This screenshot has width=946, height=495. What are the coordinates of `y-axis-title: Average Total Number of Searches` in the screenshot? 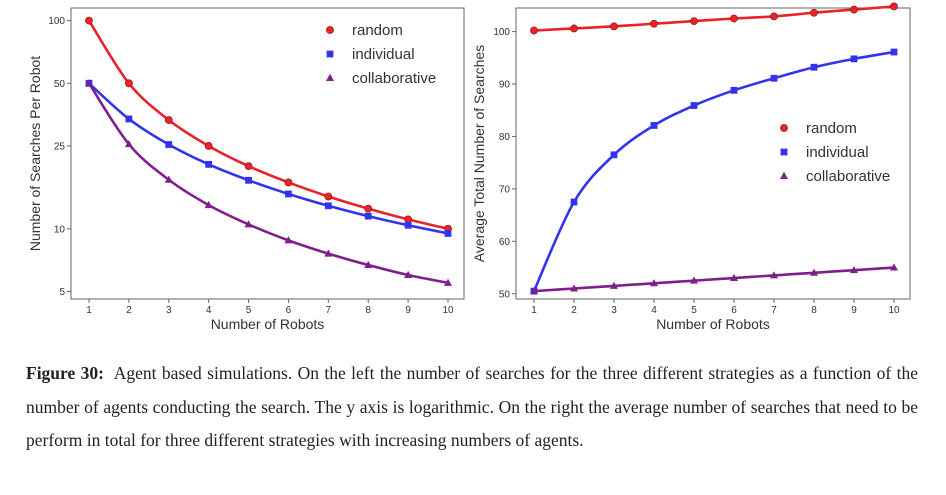 It's located at (479, 153).